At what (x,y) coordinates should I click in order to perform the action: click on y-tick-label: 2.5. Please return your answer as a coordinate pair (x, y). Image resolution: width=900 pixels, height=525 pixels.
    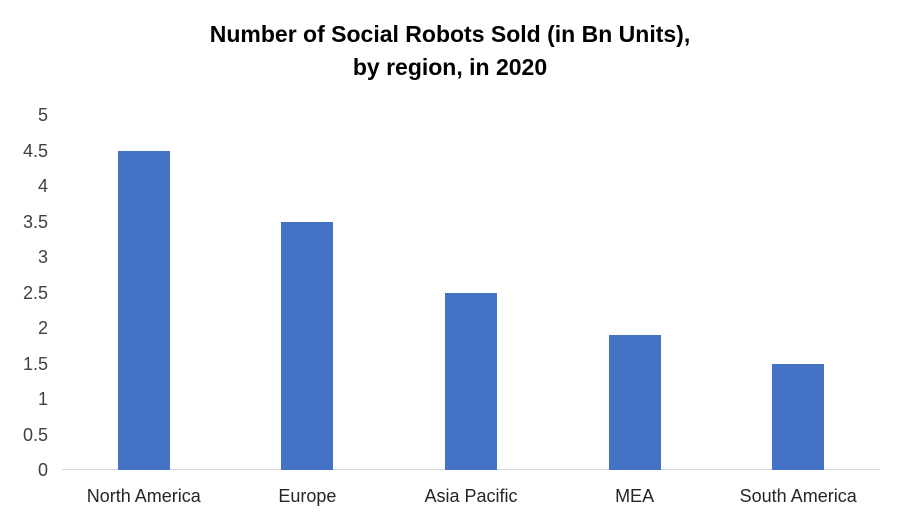
    Looking at the image, I should click on (35, 292).